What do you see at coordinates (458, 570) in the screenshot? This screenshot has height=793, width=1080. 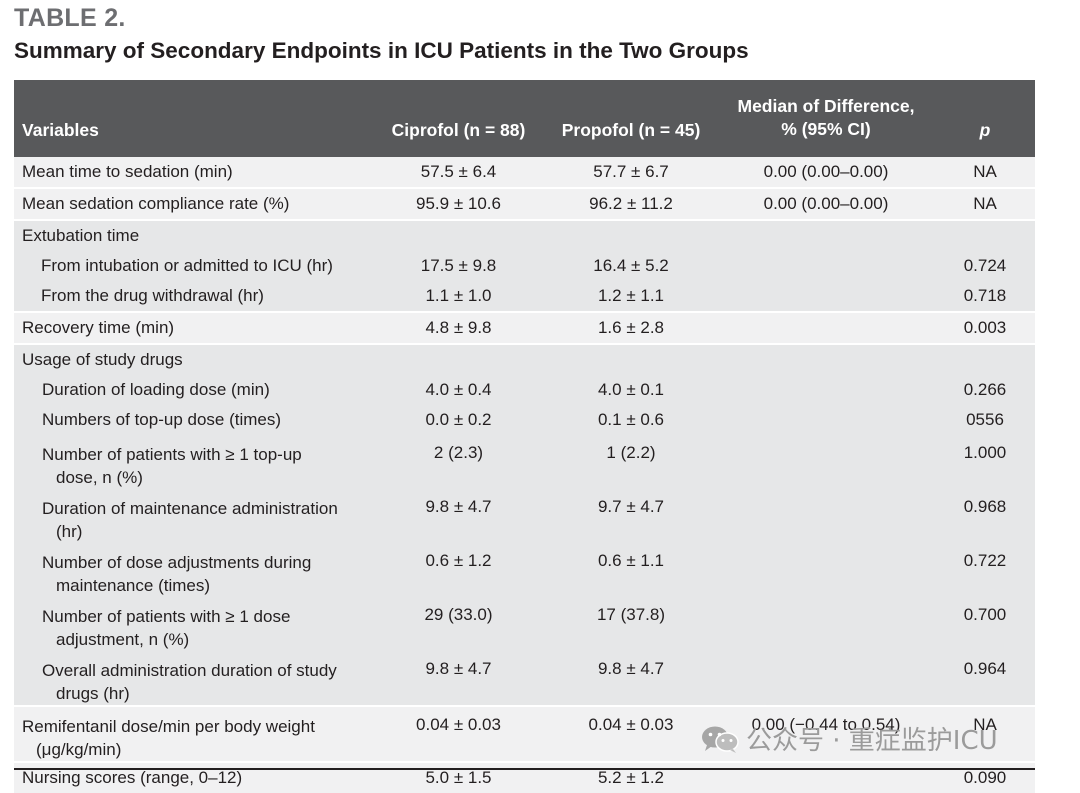 I see `cell-ciprofol: 0.6 ± 1.2` at bounding box center [458, 570].